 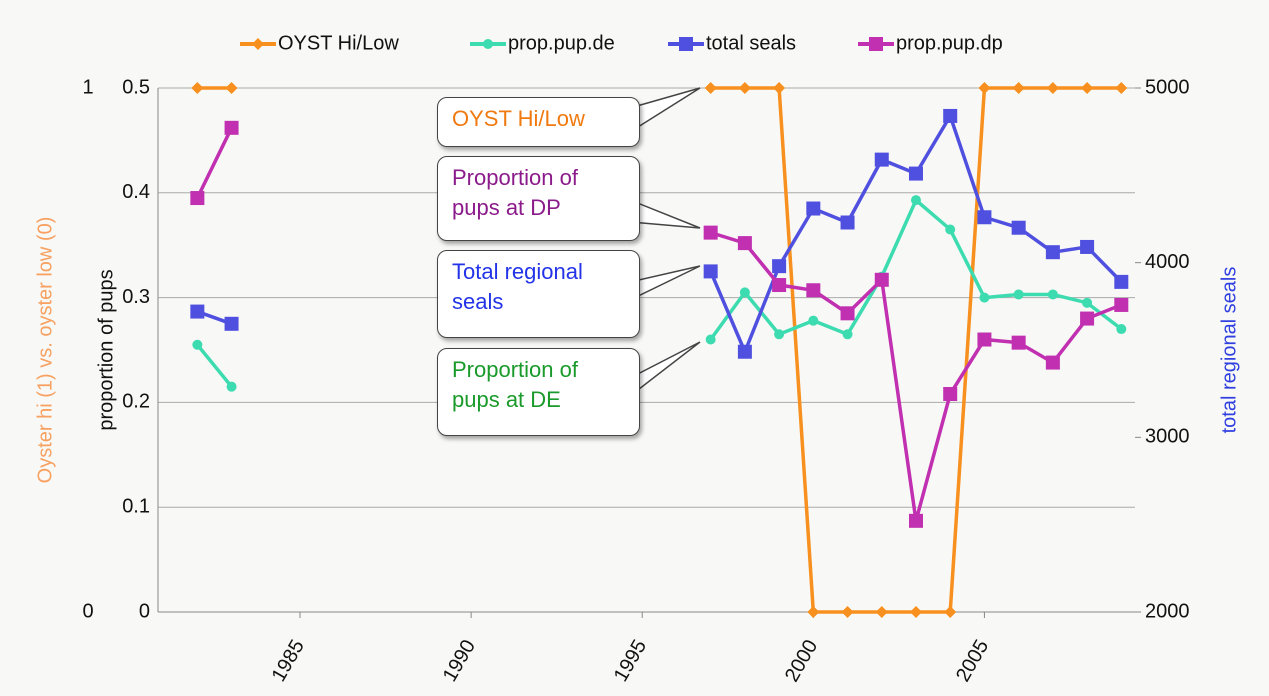 I want to click on y3-tick-label: 0, so click(x=87, y=611).